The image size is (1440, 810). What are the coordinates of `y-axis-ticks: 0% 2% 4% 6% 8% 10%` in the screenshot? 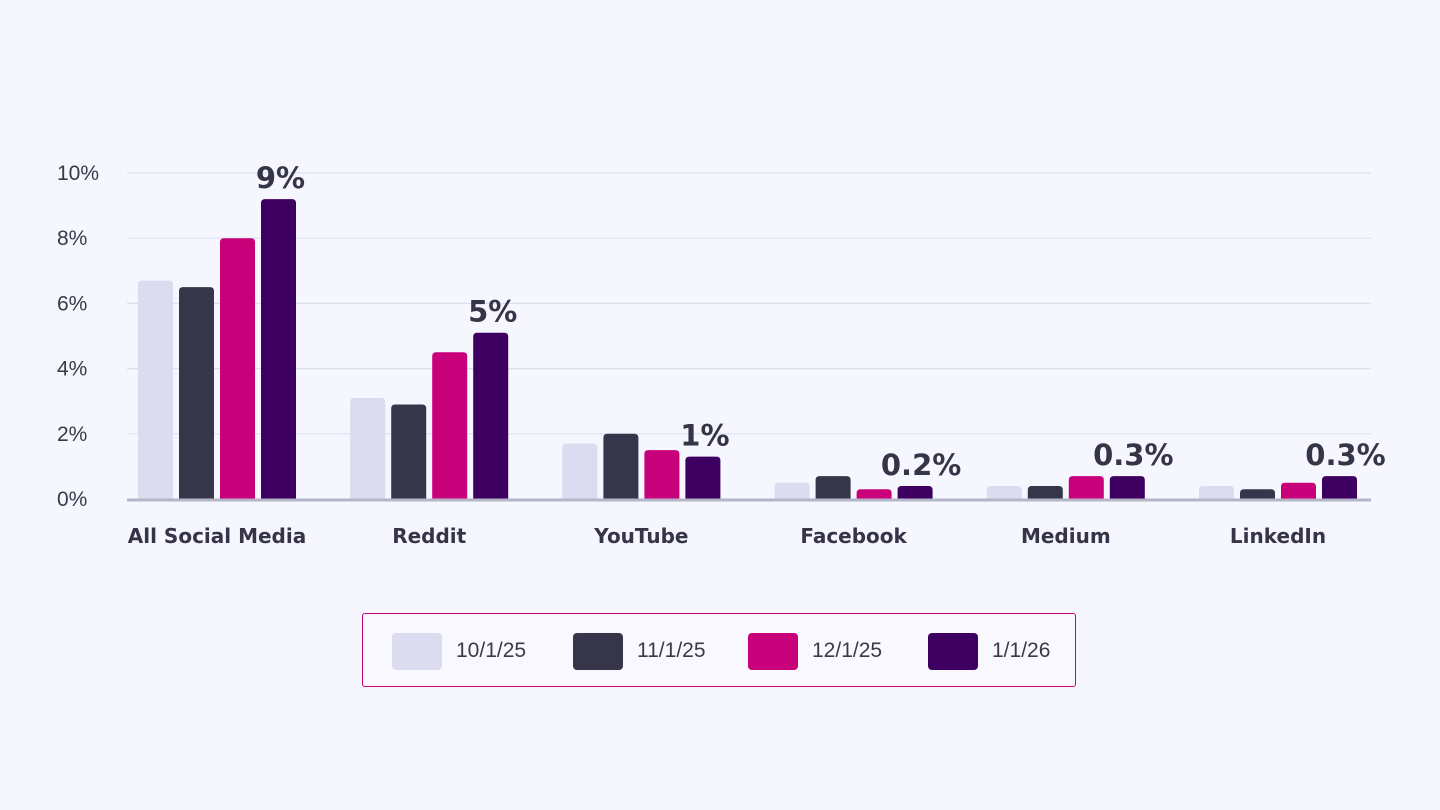 It's located at (78, 336).